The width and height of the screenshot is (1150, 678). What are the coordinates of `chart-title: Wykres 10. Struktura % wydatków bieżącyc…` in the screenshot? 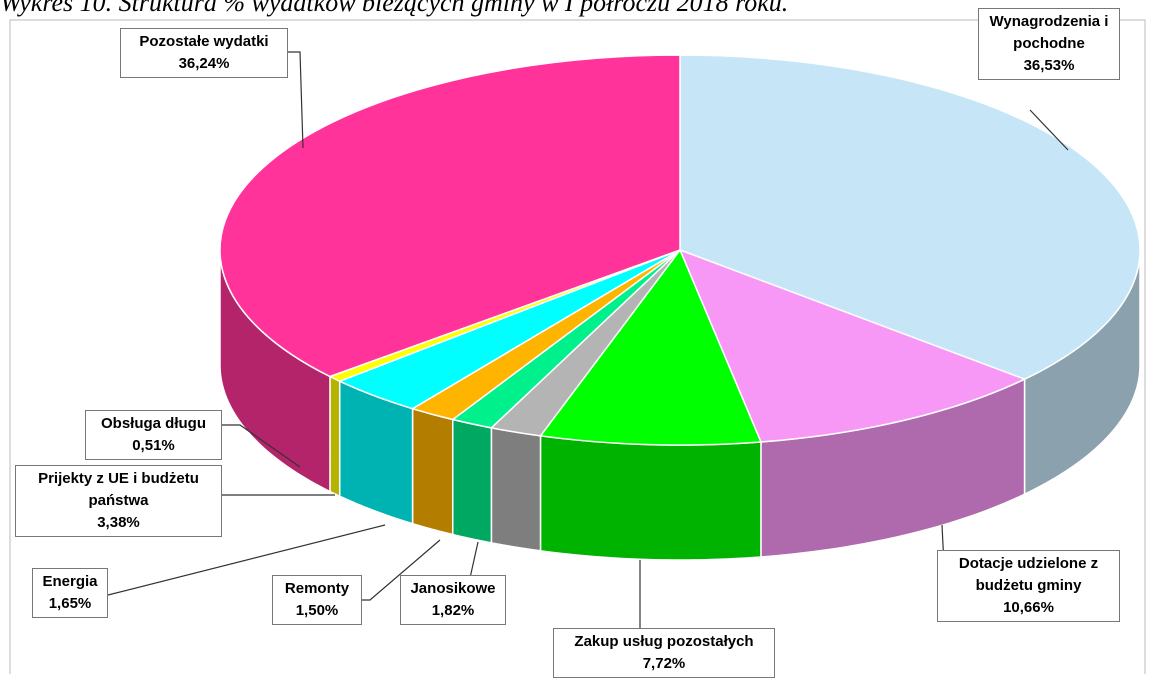 It's located at (394, 8).